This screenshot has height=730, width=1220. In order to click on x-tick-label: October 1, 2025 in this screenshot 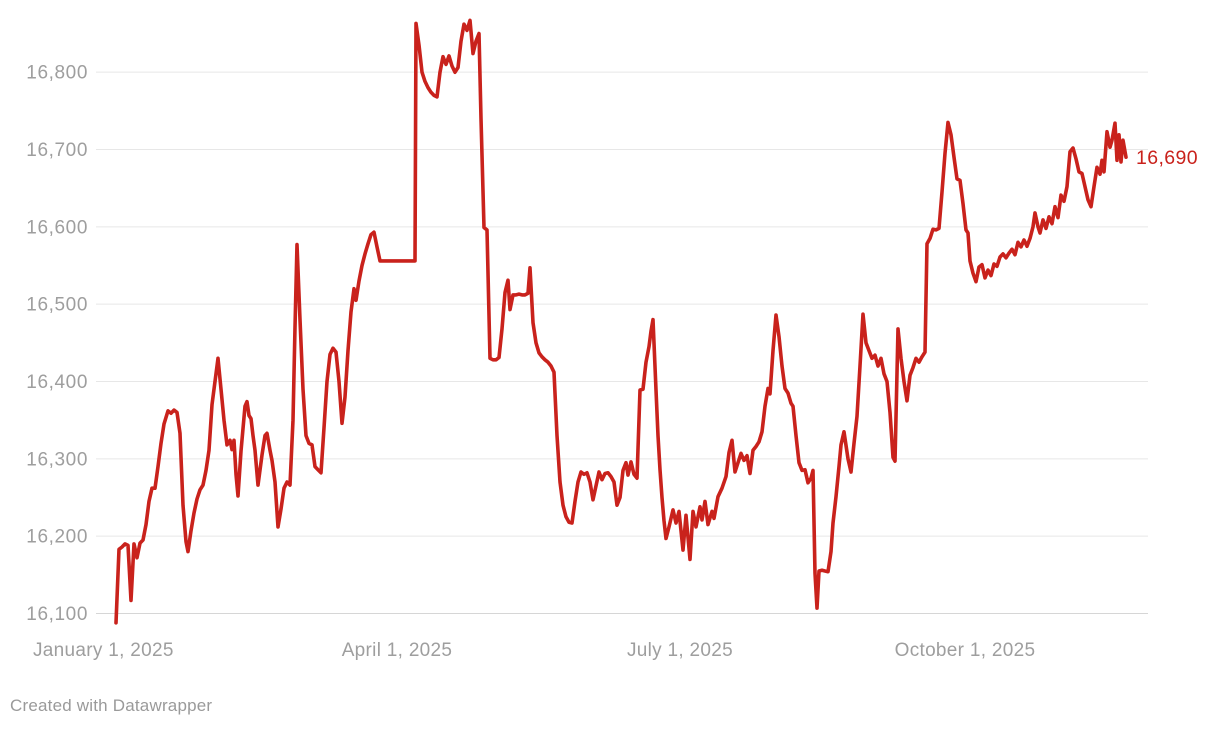, I will do `click(965, 650)`.